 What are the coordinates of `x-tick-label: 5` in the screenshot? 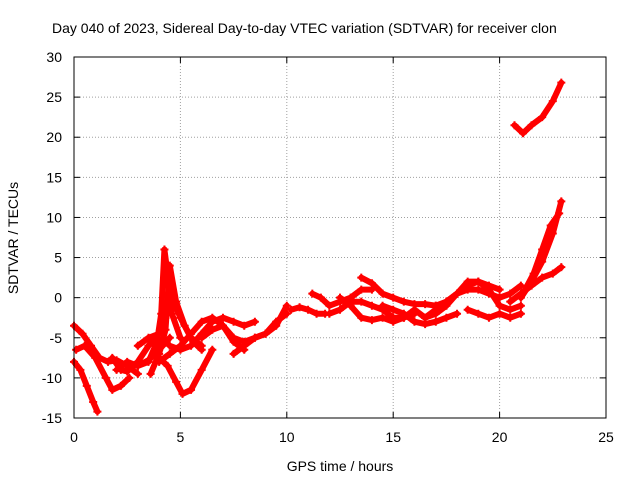 It's located at (181, 437).